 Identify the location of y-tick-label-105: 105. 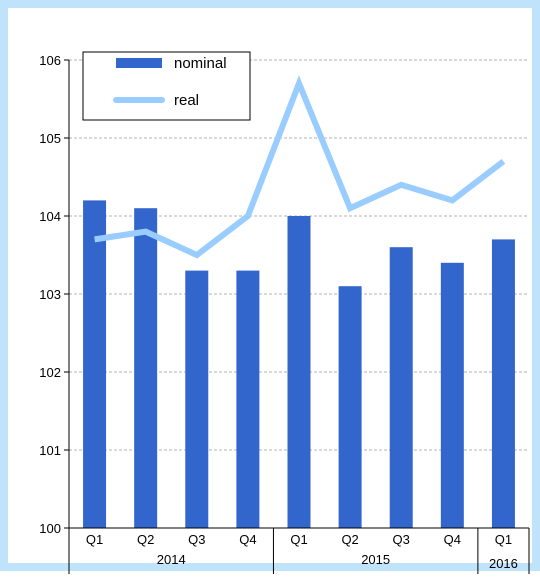
(50, 138).